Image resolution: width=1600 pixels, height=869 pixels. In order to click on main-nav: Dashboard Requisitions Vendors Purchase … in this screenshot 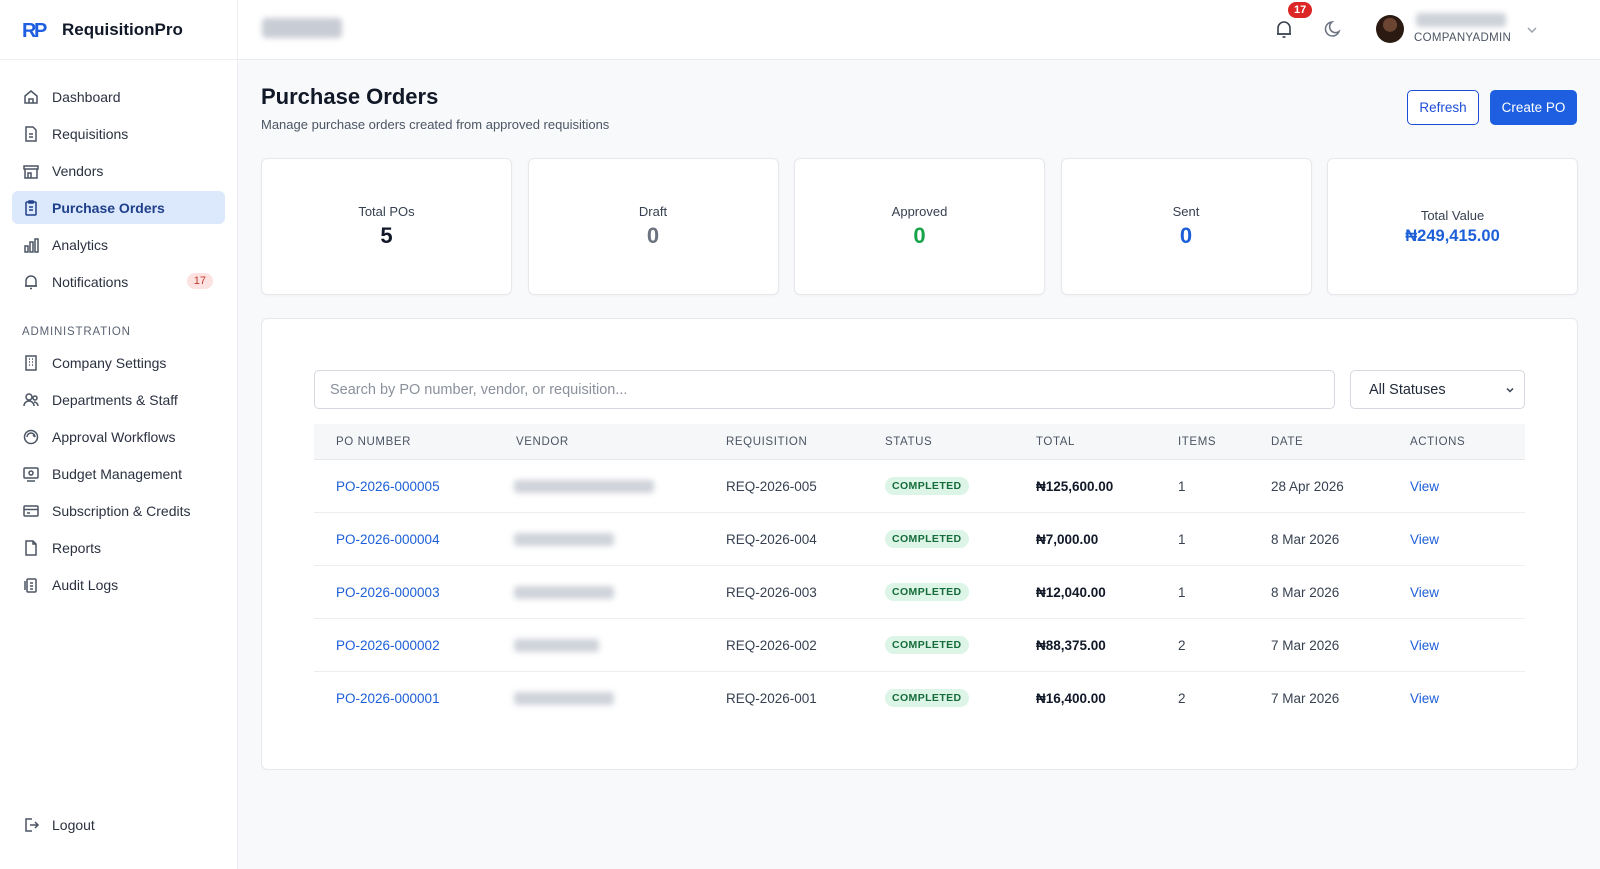, I will do `click(118, 179)`.